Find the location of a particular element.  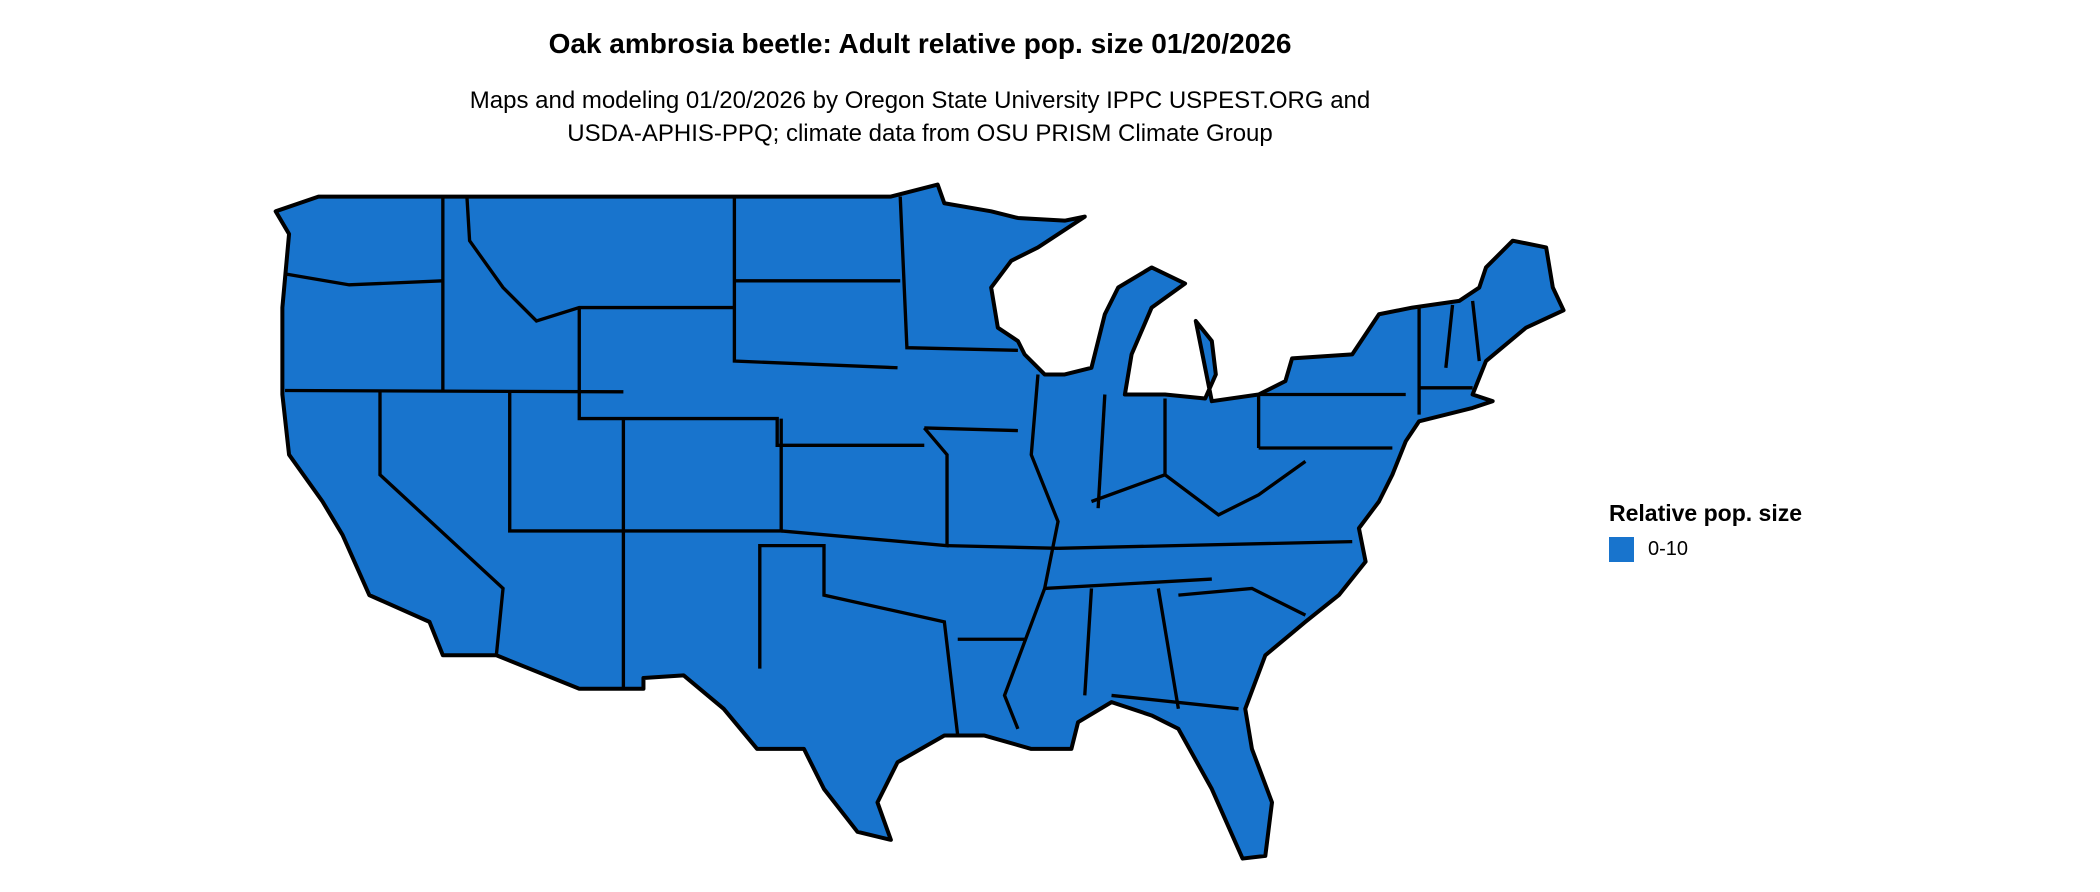

legend-title: Relative pop. size is located at coordinates (1706, 513).